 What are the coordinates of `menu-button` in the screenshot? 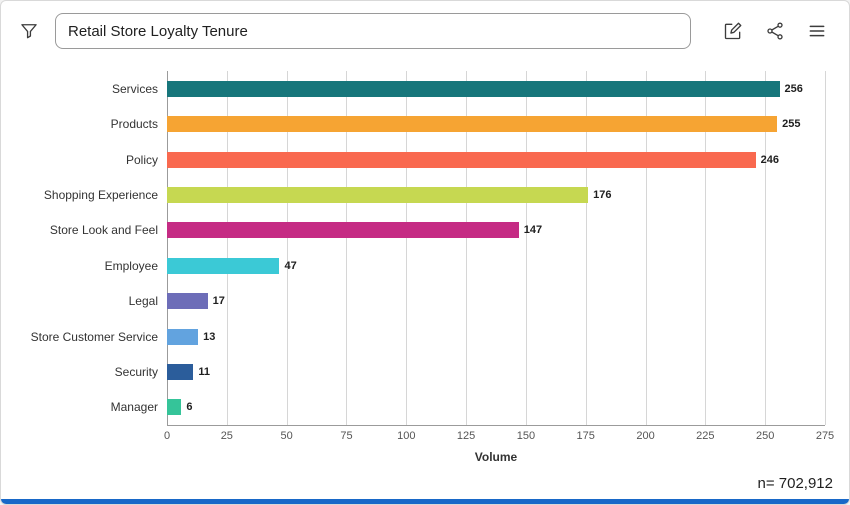 It's located at (817, 31).